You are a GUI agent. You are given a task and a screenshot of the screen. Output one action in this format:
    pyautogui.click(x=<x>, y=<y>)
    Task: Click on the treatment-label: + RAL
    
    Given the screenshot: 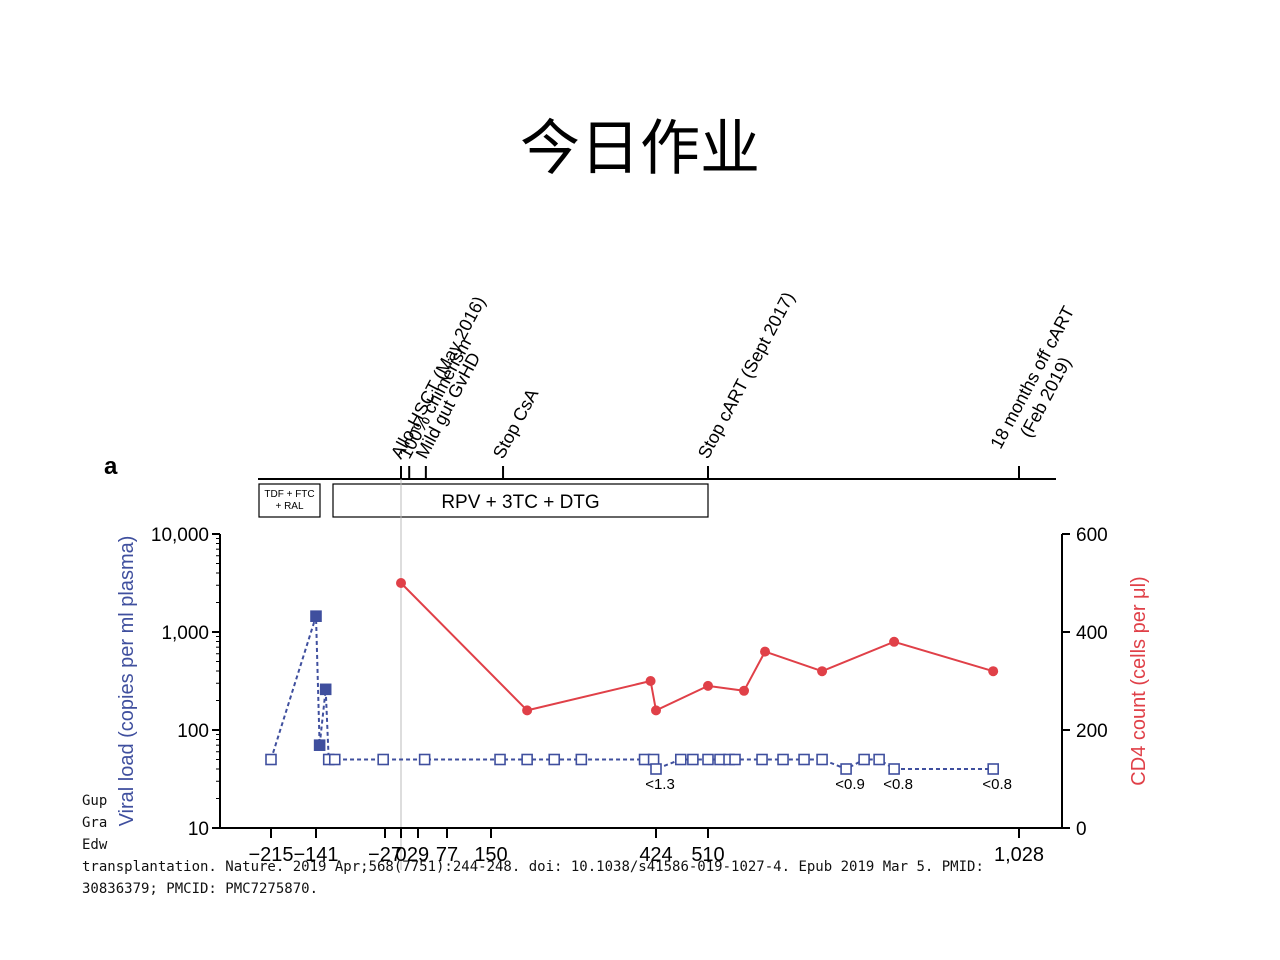 What is the action you would take?
    pyautogui.click(x=289, y=506)
    